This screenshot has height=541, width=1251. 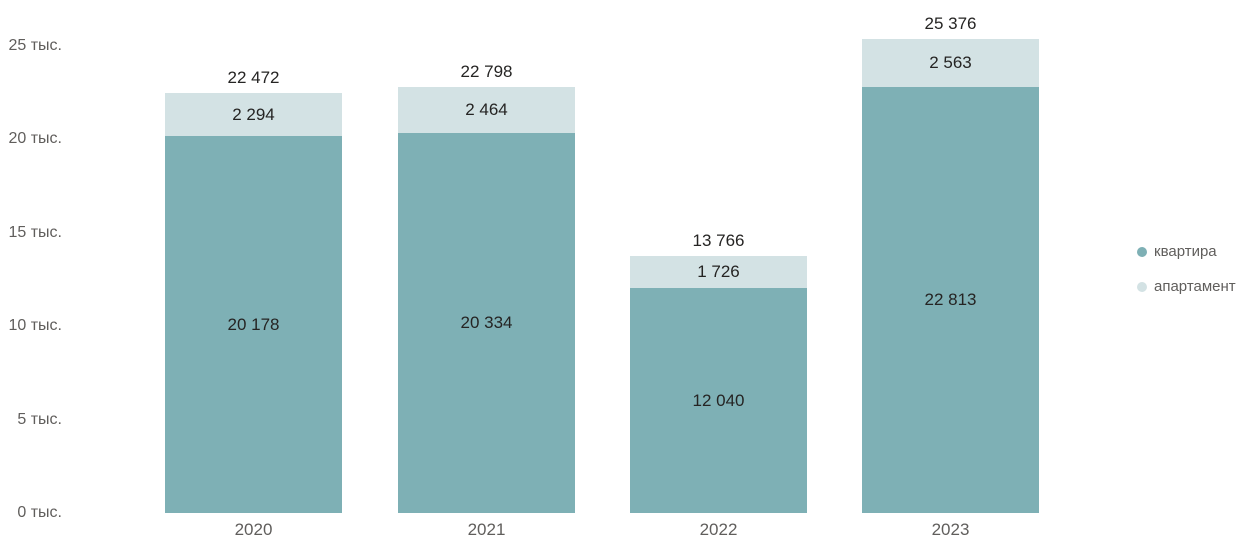 I want to click on total-label: 25 376, so click(x=950, y=23).